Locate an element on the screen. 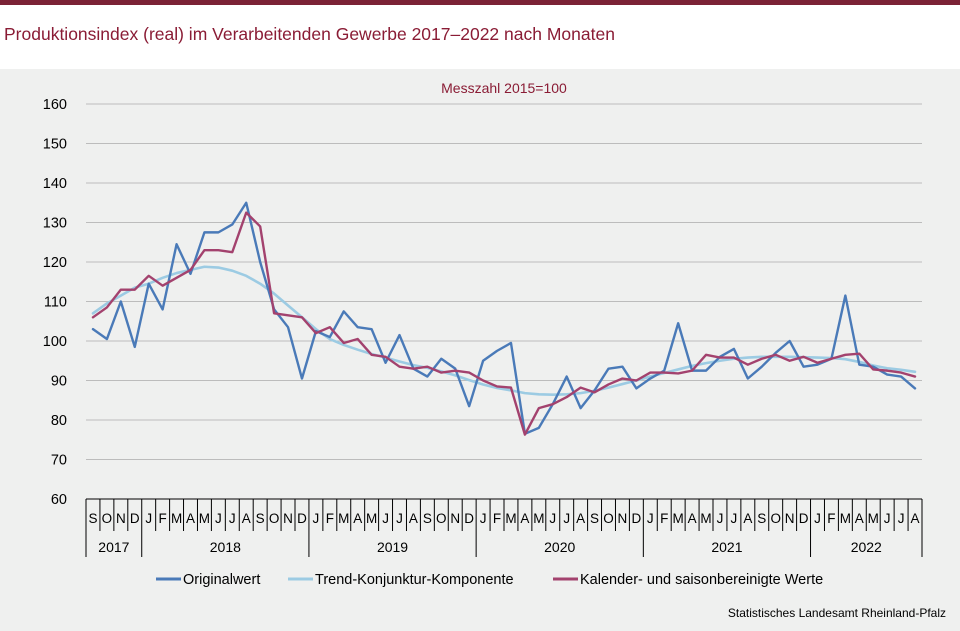 Image resolution: width=960 pixels, height=631 pixels. legend-label: Trend-Konjunktur-Komponente is located at coordinates (414, 580).